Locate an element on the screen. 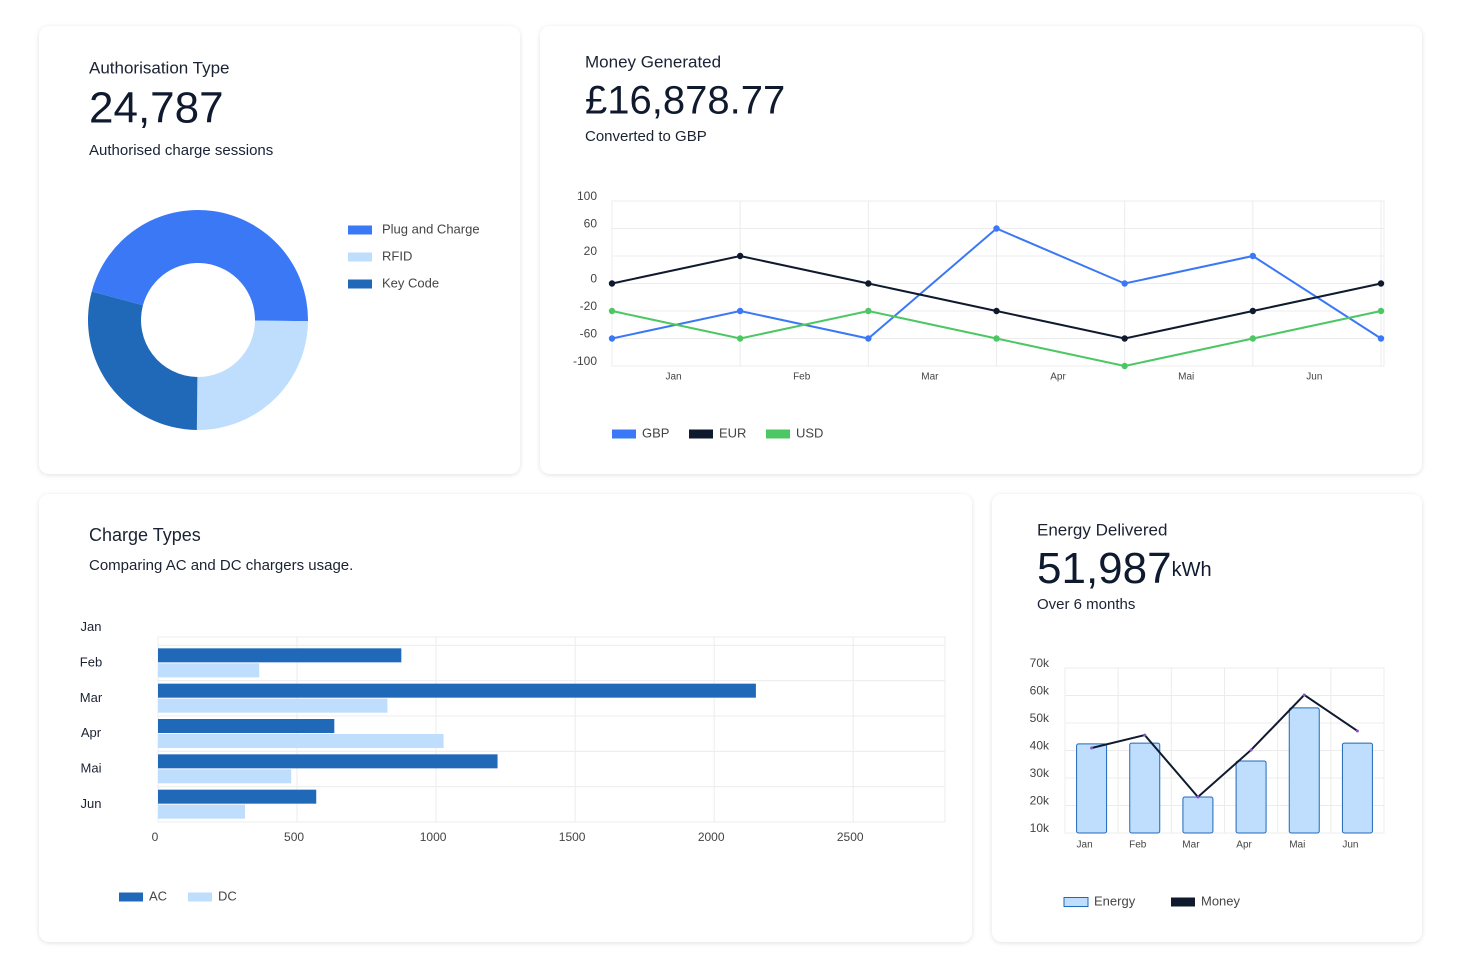 This screenshot has width=1461, height=968. y-tick-label: 60 is located at coordinates (591, 224).